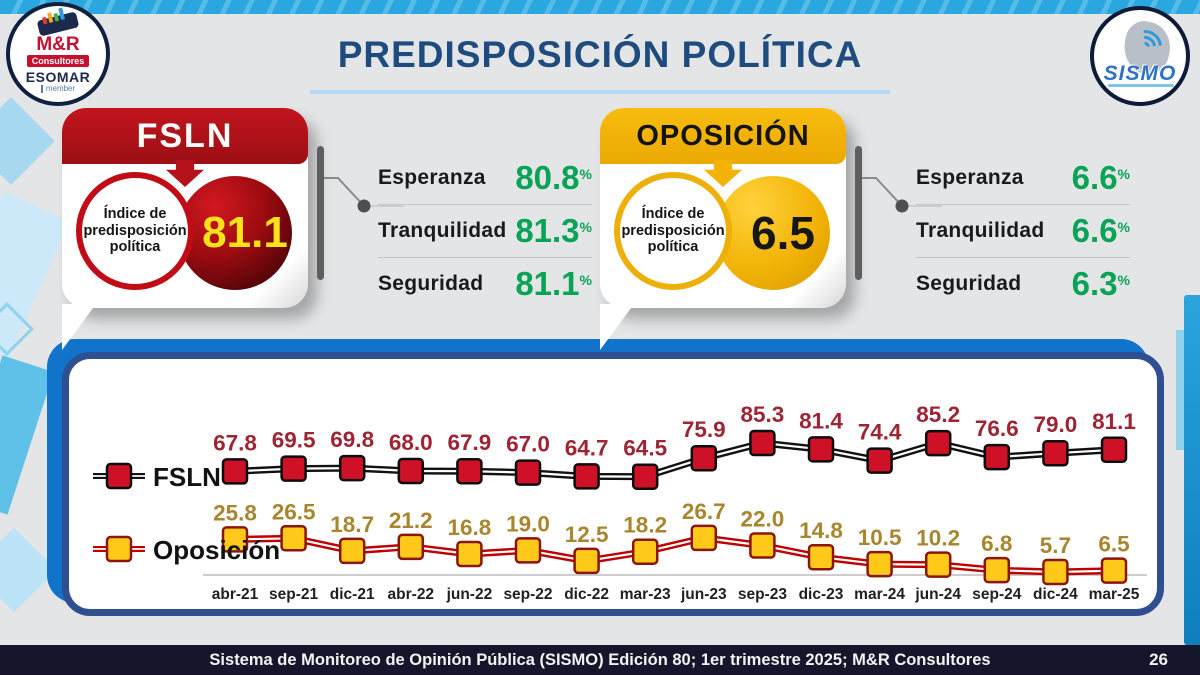 This screenshot has width=1200, height=675. I want to click on svg-text: 85.3, so click(763, 414).